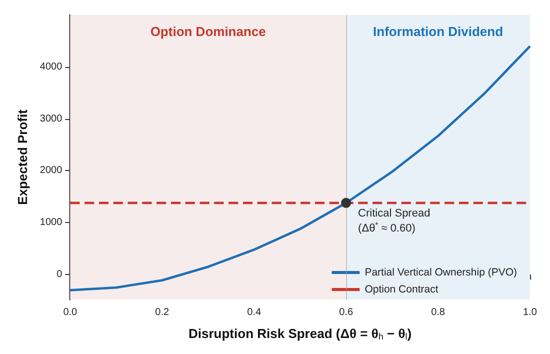 Image resolution: width=550 pixels, height=354 pixels. Describe the element at coordinates (208, 31) in the screenshot. I see `band-label: Option Dominance` at that location.